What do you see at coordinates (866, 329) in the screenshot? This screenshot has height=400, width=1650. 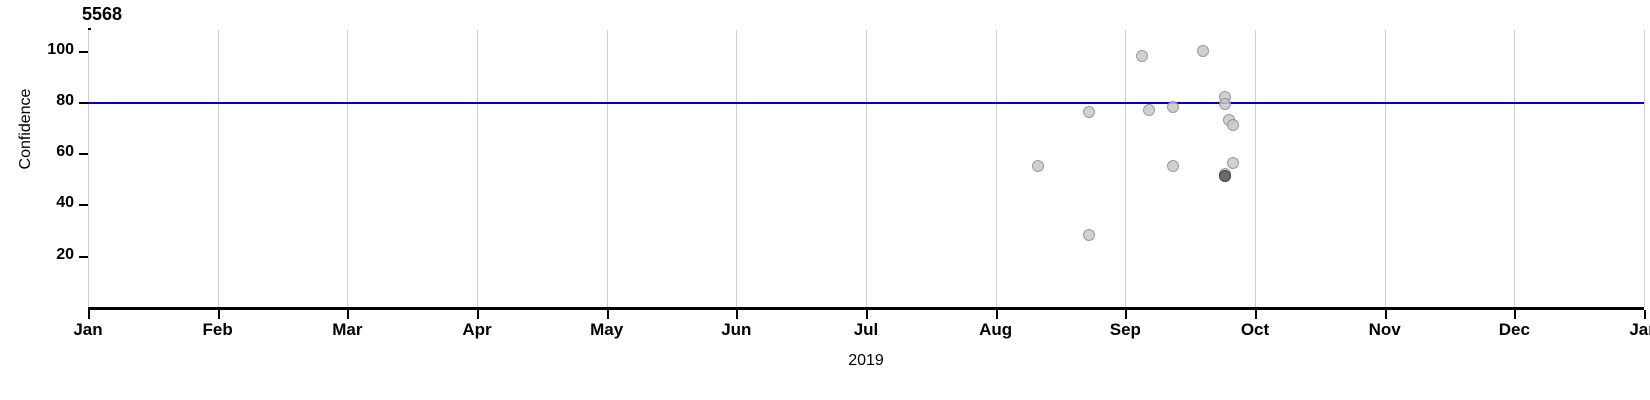 I see `x-tick-label-jul-6: Jul` at bounding box center [866, 329].